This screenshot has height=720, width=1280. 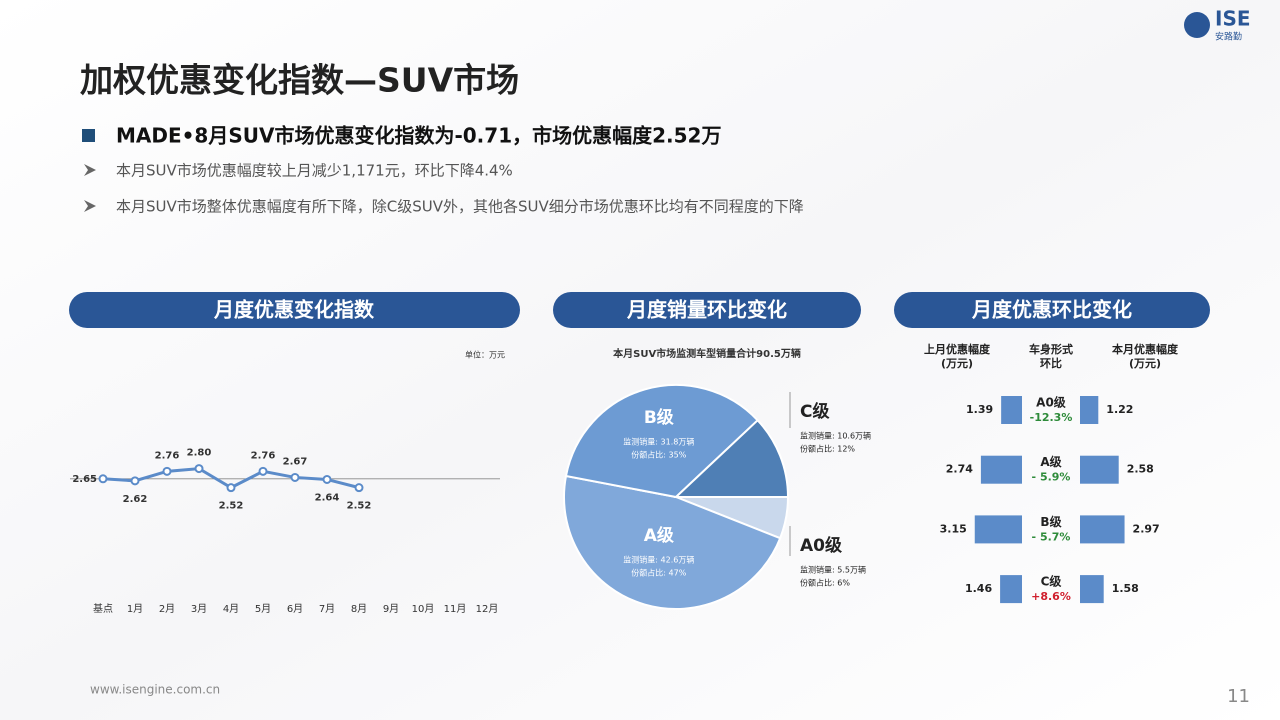 What do you see at coordinates (418, 136) in the screenshot?
I see `bullet-text: MADE•8月SUV市场优惠变化指数为-0.71，市场优惠幅度2.52万` at bounding box center [418, 136].